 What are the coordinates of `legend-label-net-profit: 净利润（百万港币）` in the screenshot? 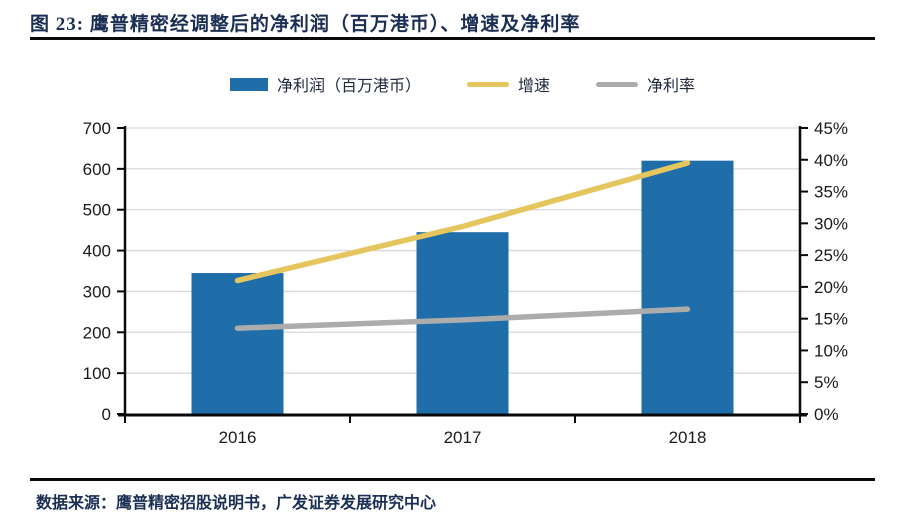 It's located at (348, 86).